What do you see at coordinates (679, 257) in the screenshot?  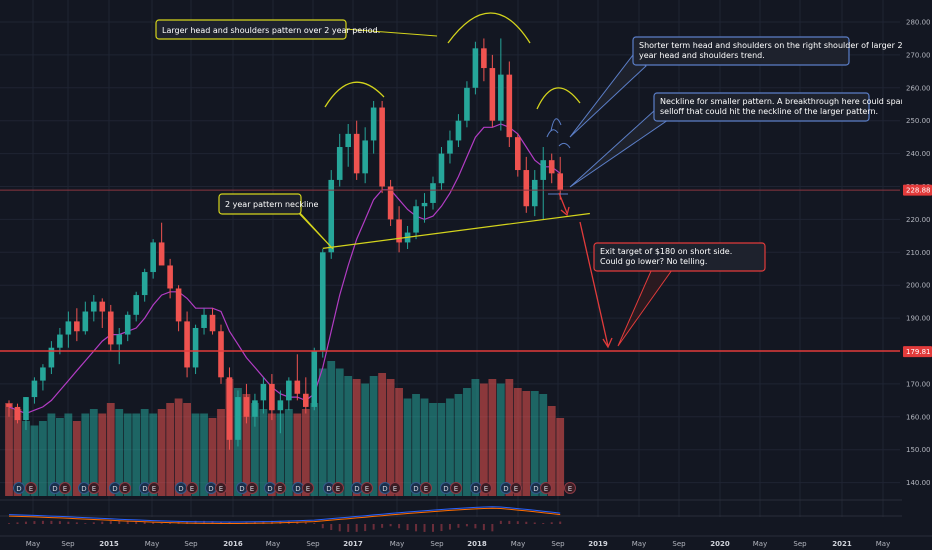 I see `callout-exit-target` at bounding box center [679, 257].